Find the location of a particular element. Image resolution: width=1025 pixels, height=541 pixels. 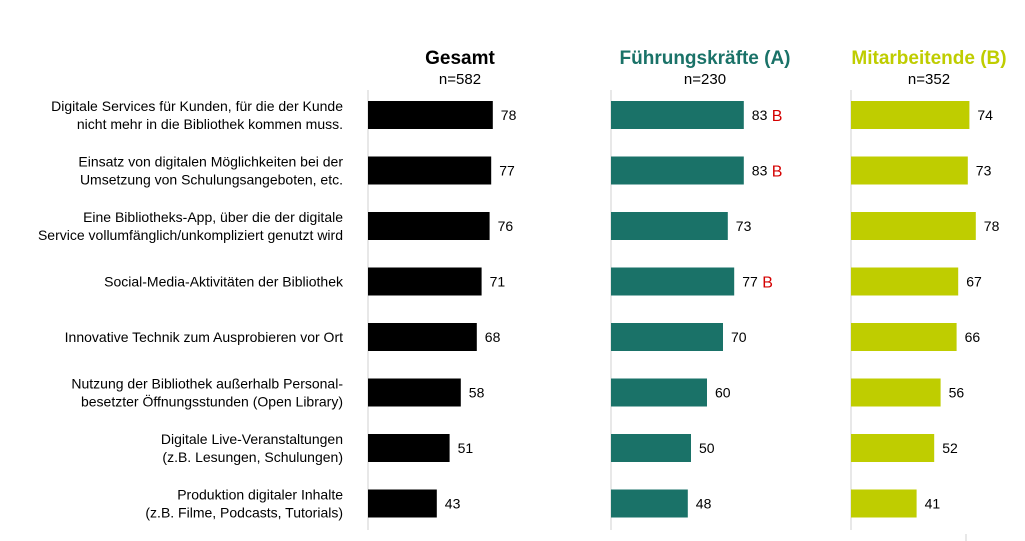

value-label: 52 is located at coordinates (950, 448).